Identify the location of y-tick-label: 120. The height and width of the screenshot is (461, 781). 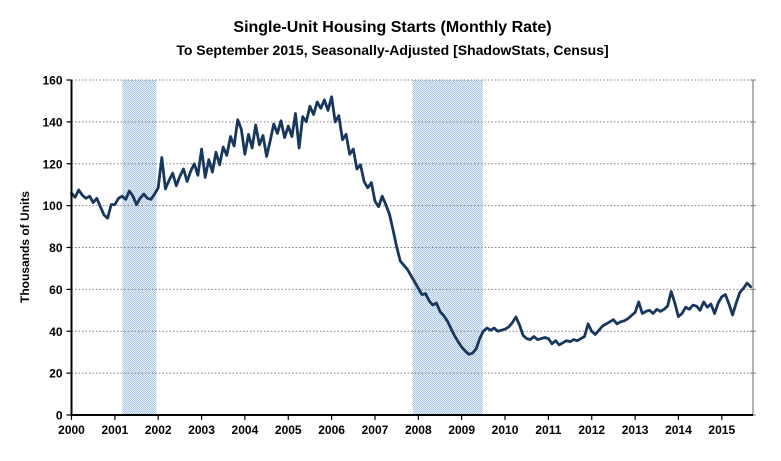
(52, 164).